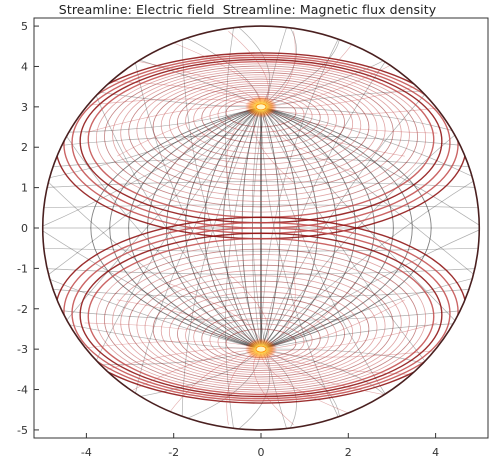 The height and width of the screenshot is (469, 495). What do you see at coordinates (22, 268) in the screenshot?
I see `y-tick-label: -1` at bounding box center [22, 268].